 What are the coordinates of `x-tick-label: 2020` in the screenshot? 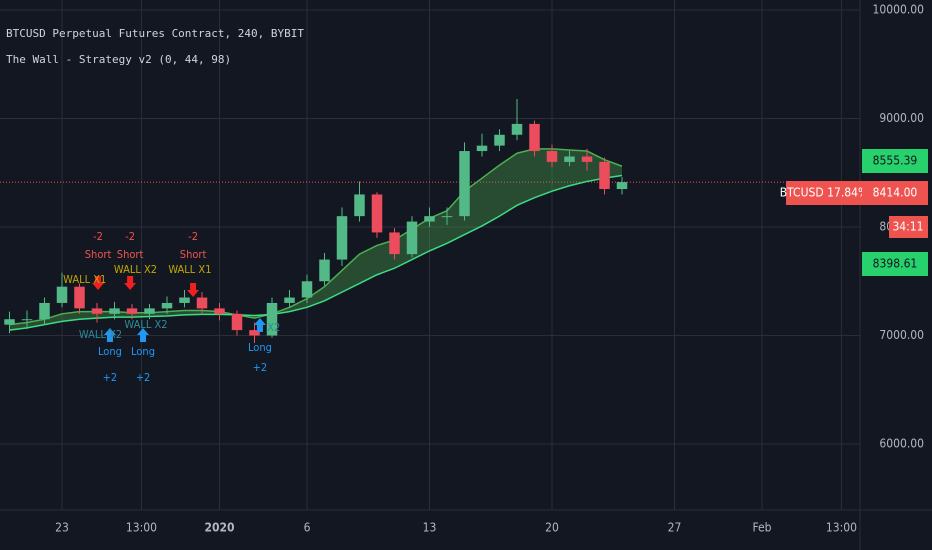 It's located at (219, 528).